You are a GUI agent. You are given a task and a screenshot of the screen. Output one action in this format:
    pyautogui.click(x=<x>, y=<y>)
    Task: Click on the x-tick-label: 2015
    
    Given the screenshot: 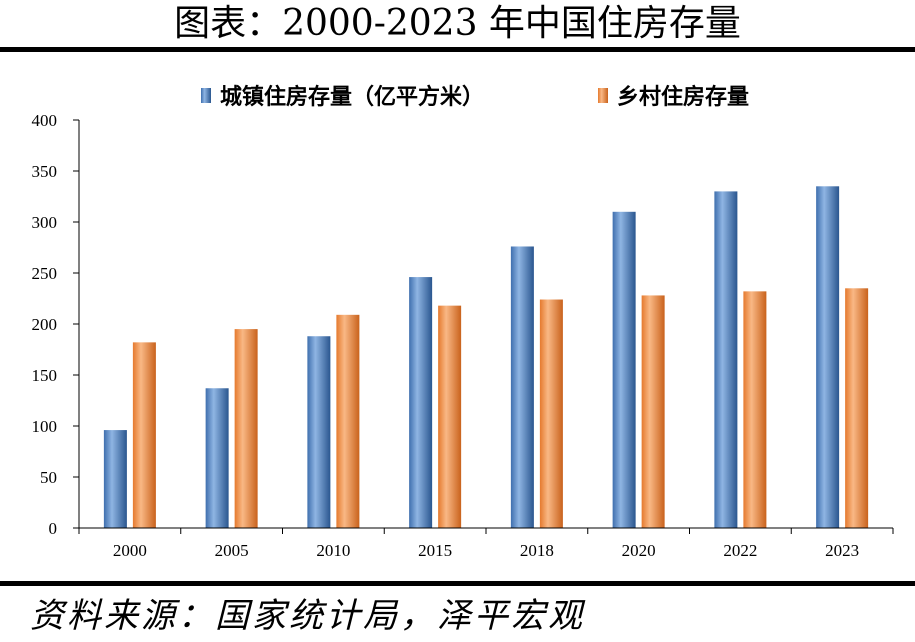 What is the action you would take?
    pyautogui.click(x=435, y=550)
    